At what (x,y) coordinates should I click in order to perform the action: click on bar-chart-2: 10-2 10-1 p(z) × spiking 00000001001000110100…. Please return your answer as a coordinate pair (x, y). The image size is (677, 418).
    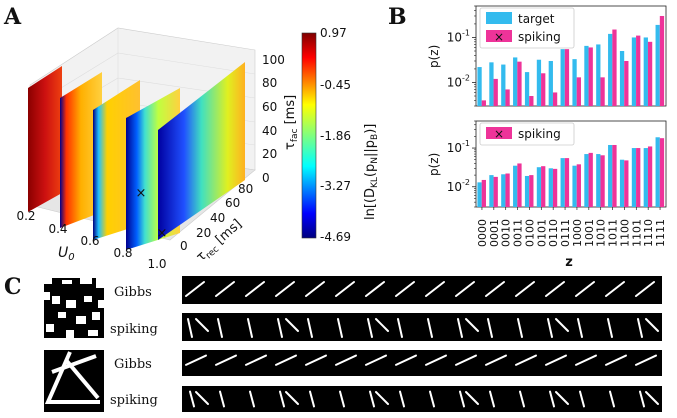
    Looking at the image, I should click on (547, 183).